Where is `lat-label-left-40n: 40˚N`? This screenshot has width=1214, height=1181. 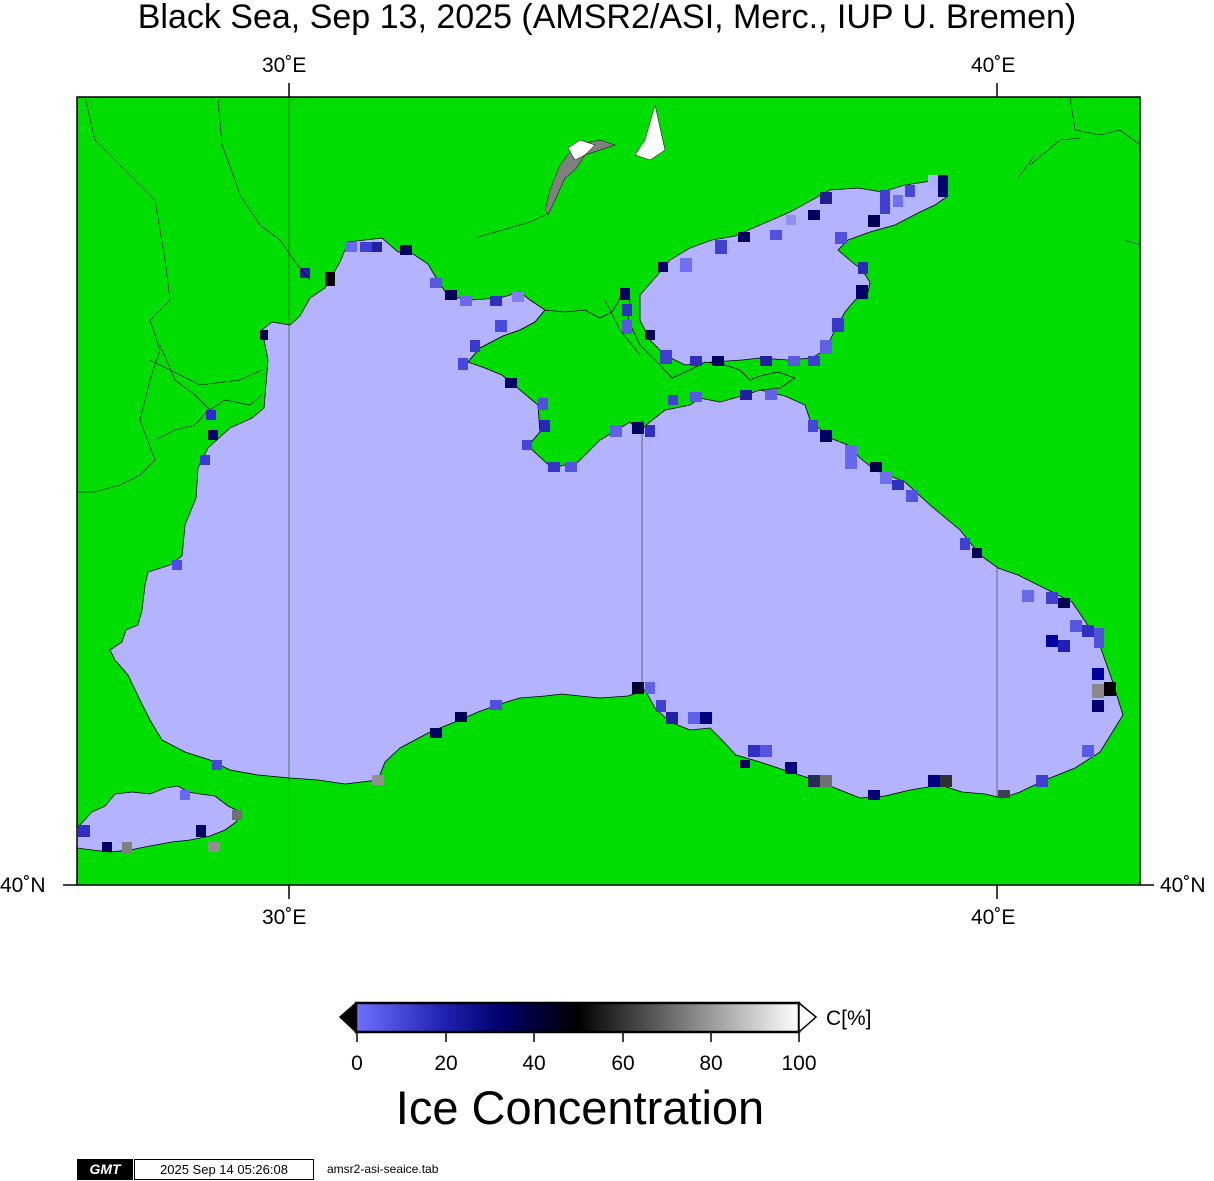 lat-label-left-40n: 40˚N is located at coordinates (23, 885).